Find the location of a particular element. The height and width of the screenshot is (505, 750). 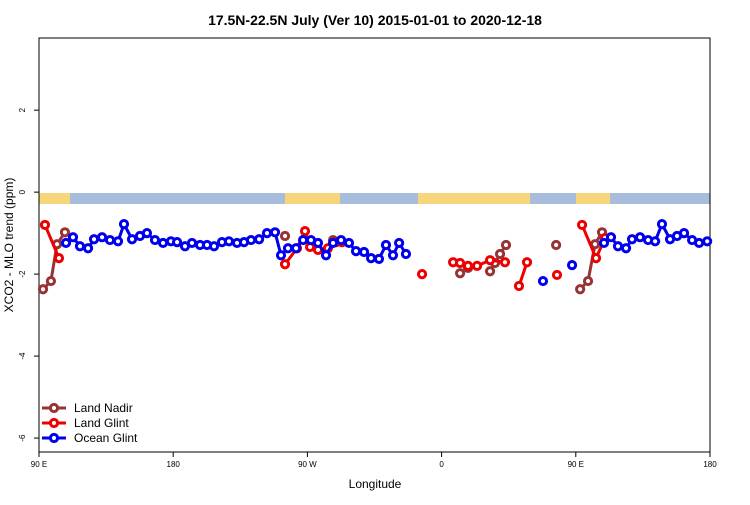

legend-label: Ocean Glint is located at coordinates (106, 438).